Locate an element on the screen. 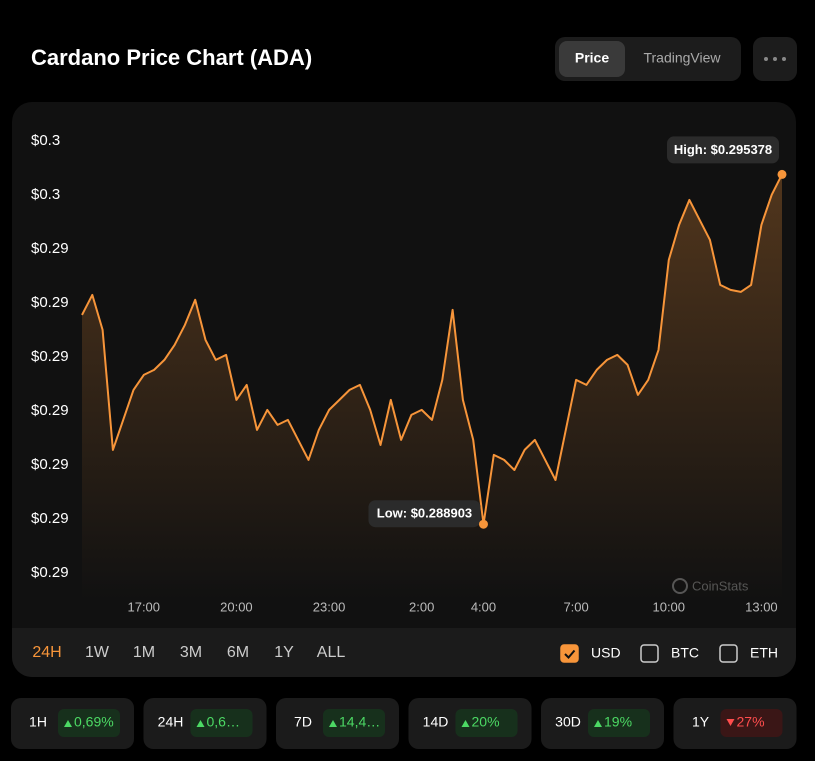 The image size is (815, 761). high-point is located at coordinates (782, 174).